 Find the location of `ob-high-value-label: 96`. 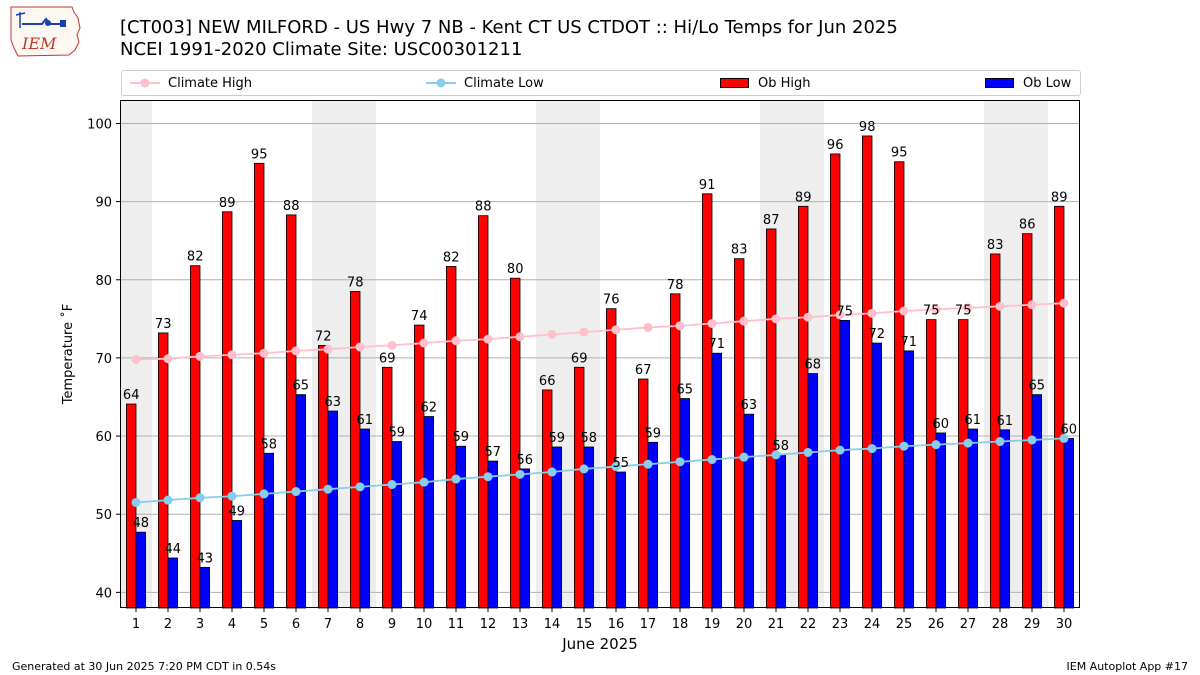

ob-high-value-label: 96 is located at coordinates (835, 145).